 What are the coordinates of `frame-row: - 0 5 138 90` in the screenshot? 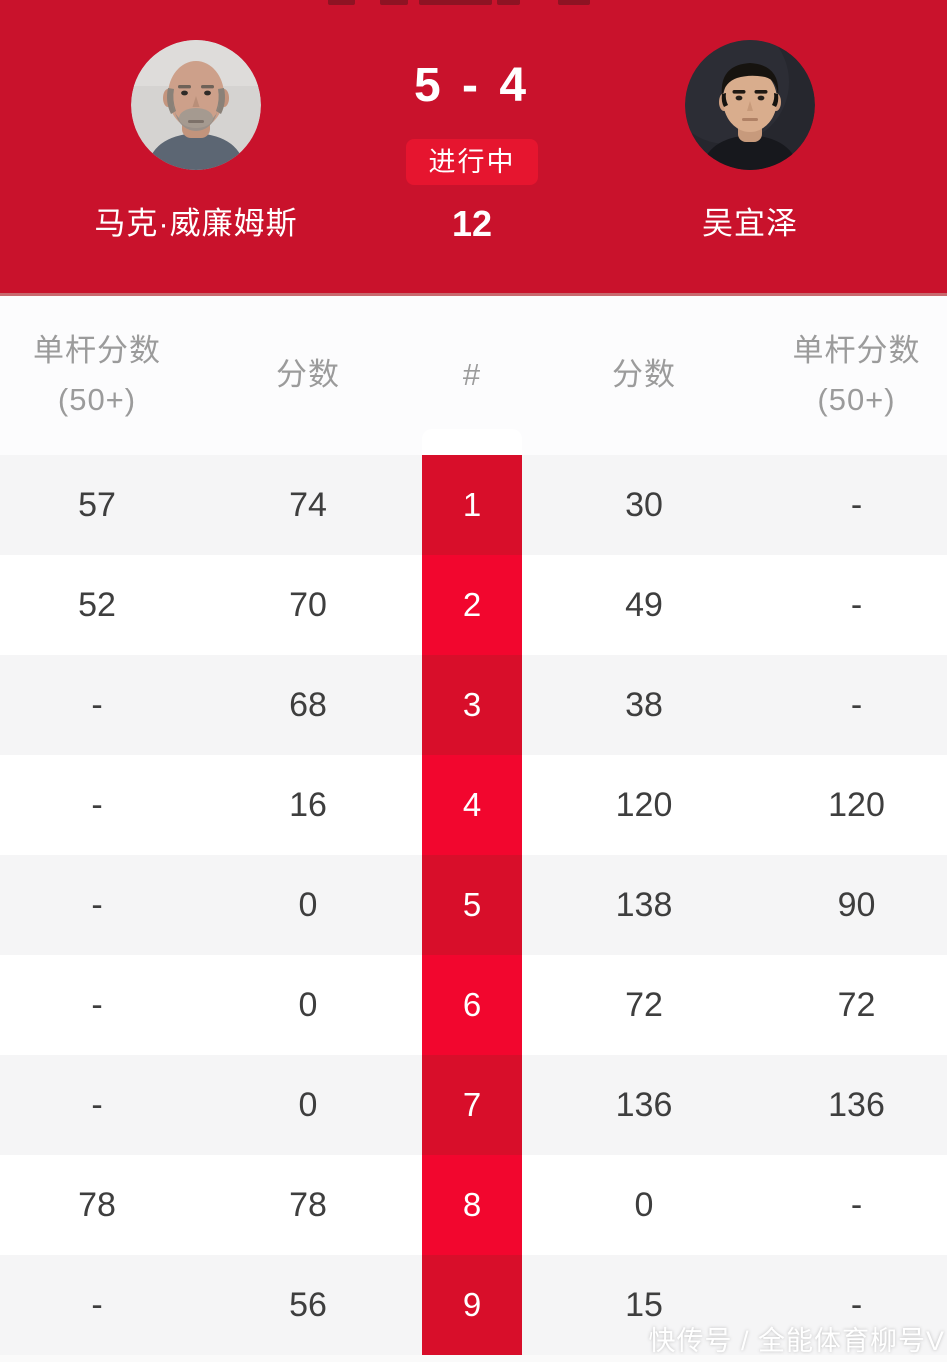 It's located at (473, 905).